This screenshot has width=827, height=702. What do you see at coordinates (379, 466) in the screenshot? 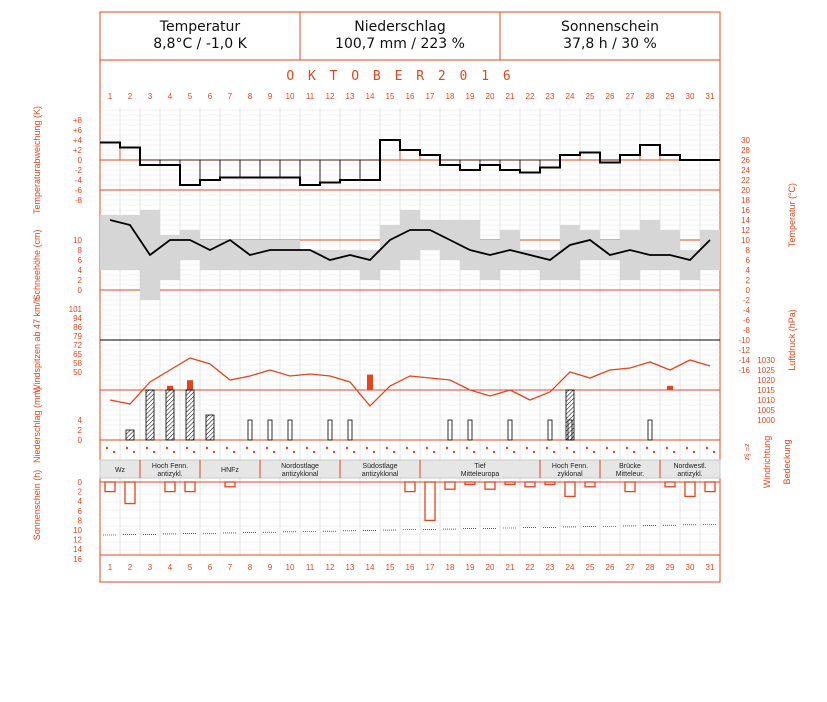
I see `weather-type-label: Südostlage` at bounding box center [379, 466].